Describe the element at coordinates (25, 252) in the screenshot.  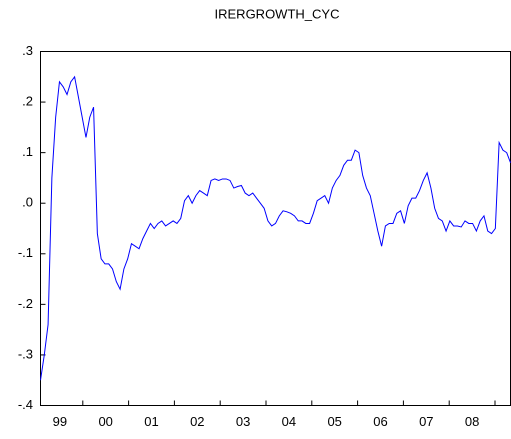
I see `y-tick-label: -.1` at that location.